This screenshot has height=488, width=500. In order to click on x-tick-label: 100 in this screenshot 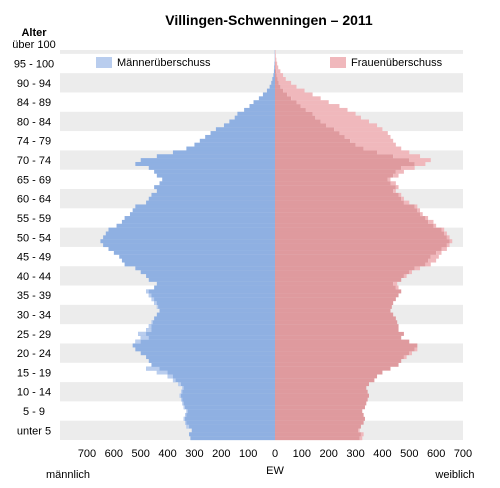, I will do `click(302, 454)`.